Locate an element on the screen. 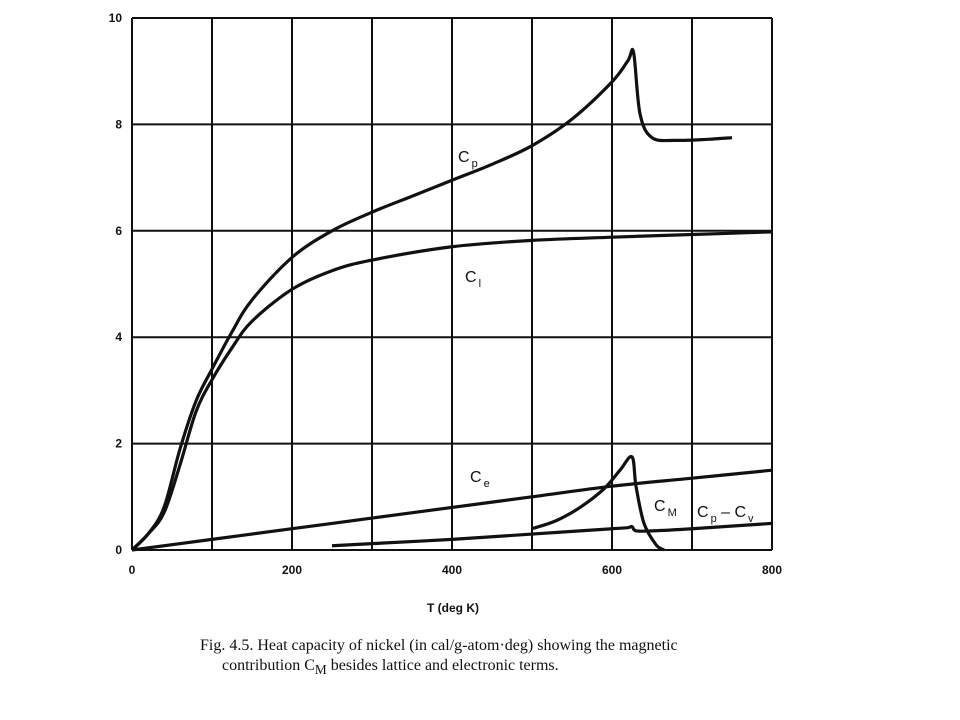 This screenshot has width=960, height=720. y-tick-label: 10 is located at coordinates (116, 18).